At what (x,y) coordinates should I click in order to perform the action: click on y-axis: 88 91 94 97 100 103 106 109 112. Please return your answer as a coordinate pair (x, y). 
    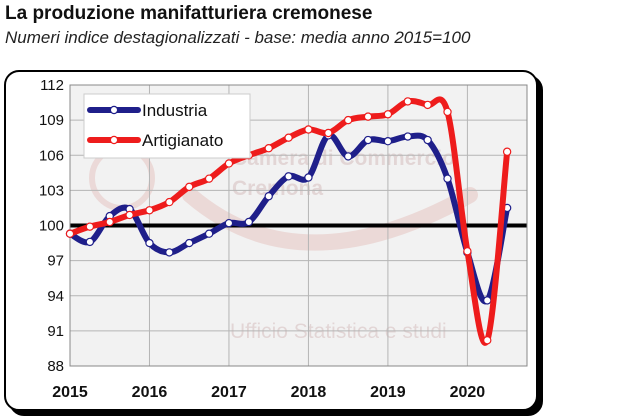
    Looking at the image, I should click on (51, 226).